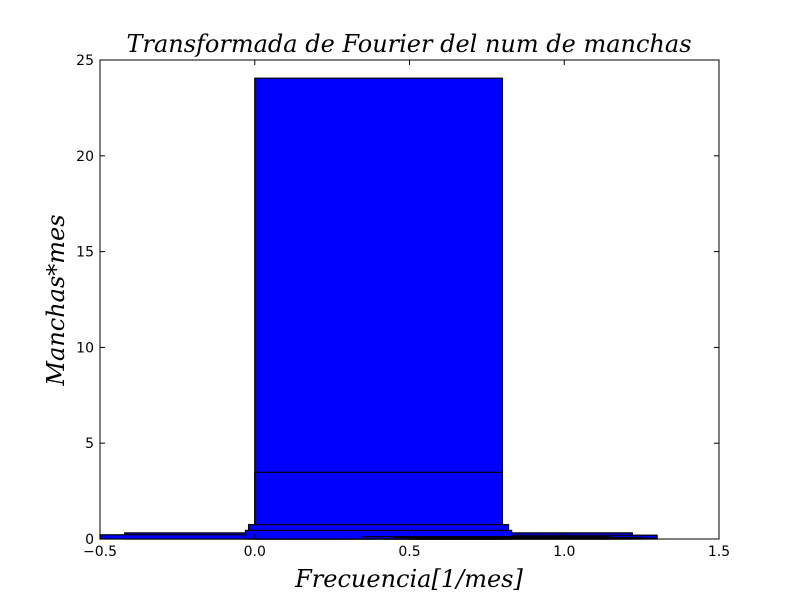 The height and width of the screenshot is (600, 800). I want to click on x-tick-label: 0.0, so click(255, 552).